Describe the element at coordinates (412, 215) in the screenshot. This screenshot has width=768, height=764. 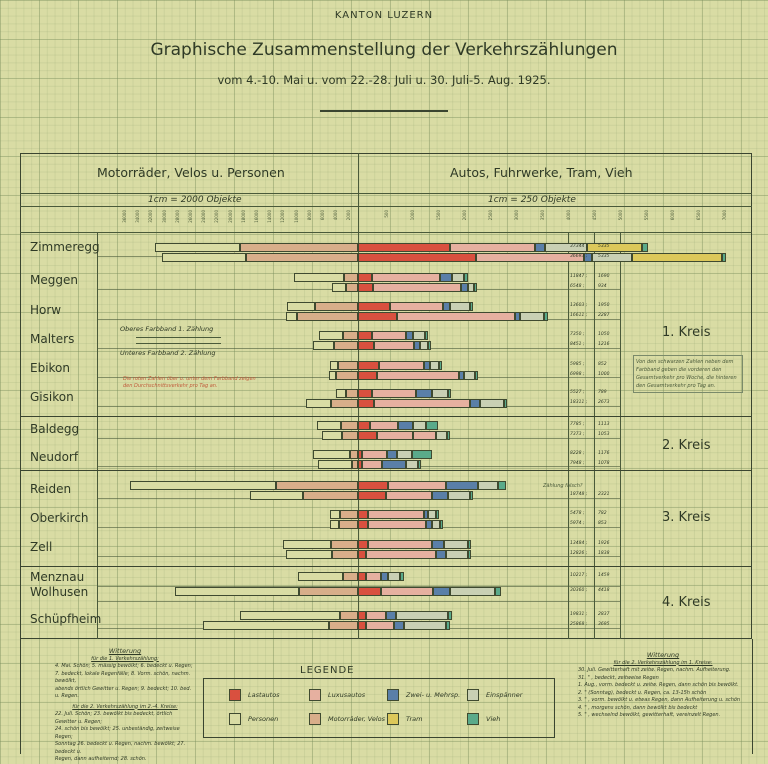
I see `right-axis-tick: 1000` at that location.